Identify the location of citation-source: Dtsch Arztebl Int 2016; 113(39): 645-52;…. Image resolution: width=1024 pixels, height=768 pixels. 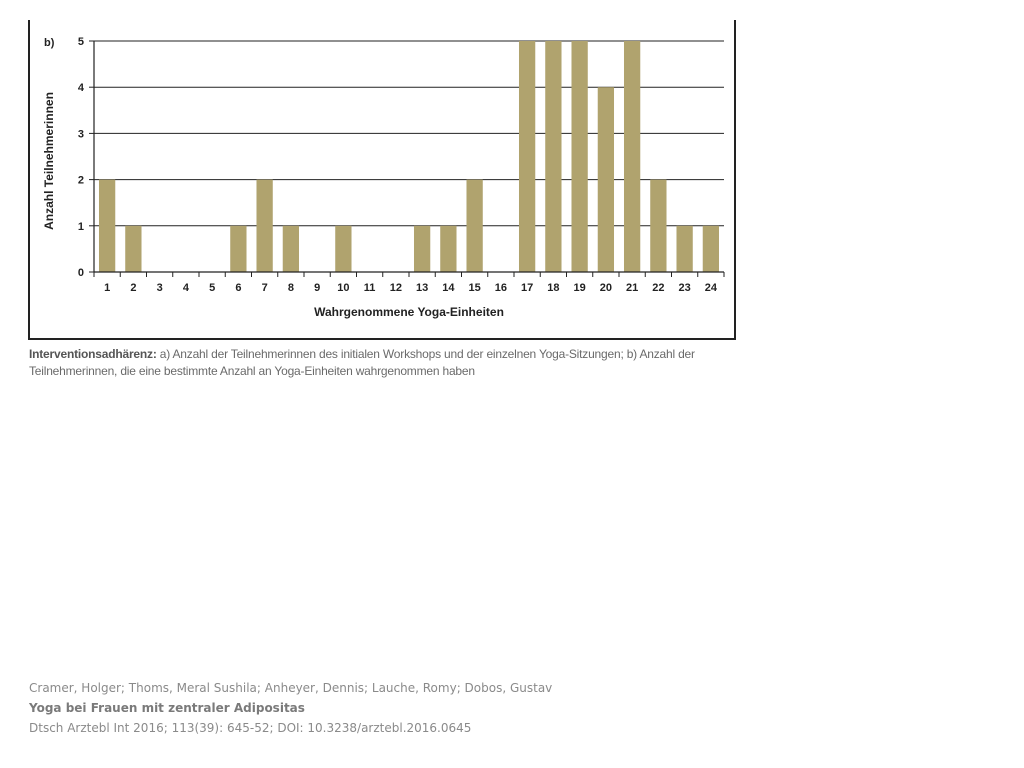
(250, 728).